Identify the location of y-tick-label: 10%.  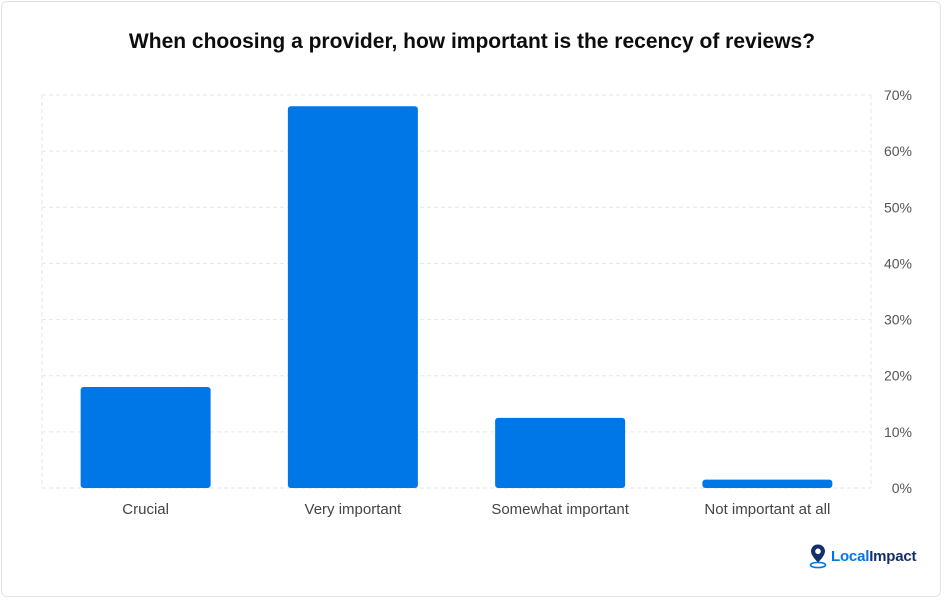
(898, 432).